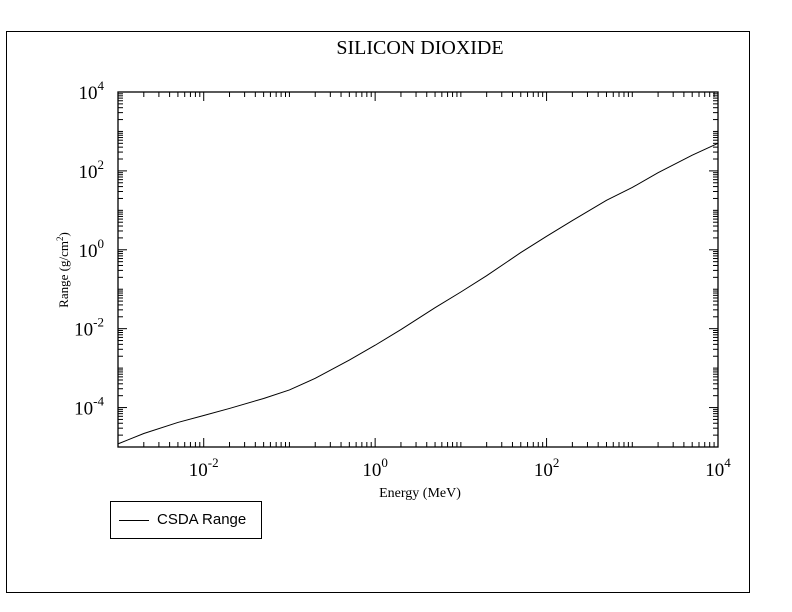 This screenshot has height=612, width=792. I want to click on legend-label: CSDA Range, so click(202, 519).